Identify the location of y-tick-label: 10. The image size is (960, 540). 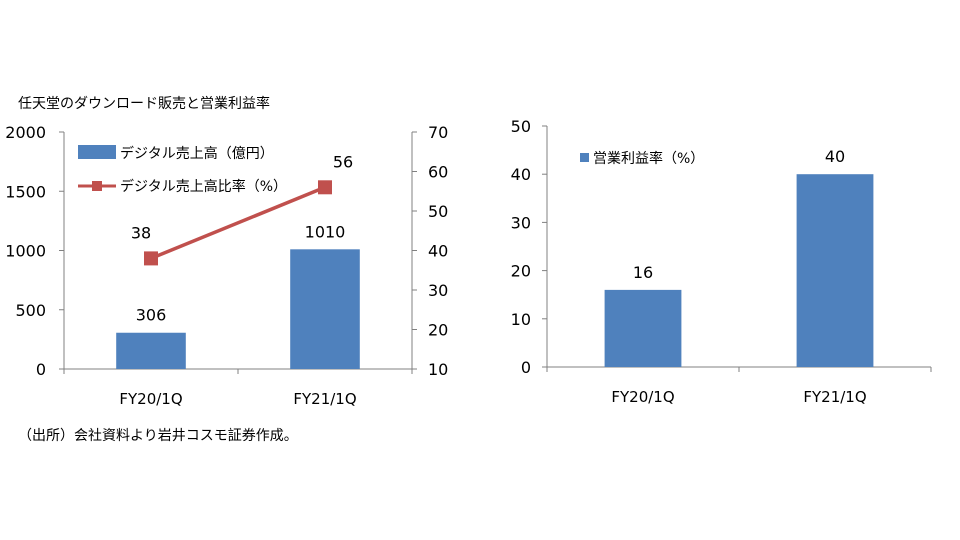
(521, 319).